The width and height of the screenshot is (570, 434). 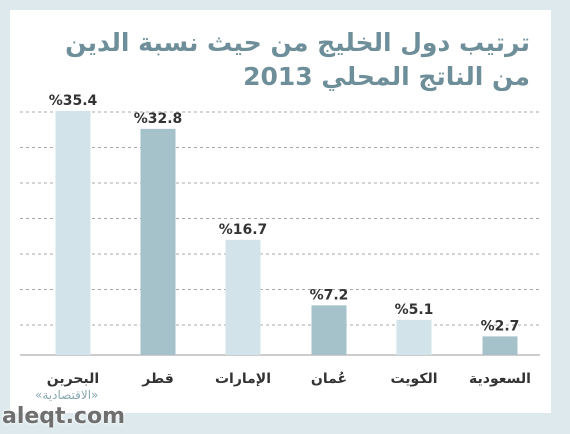 What do you see at coordinates (329, 295) in the screenshot?
I see `data-label: %7.2` at bounding box center [329, 295].